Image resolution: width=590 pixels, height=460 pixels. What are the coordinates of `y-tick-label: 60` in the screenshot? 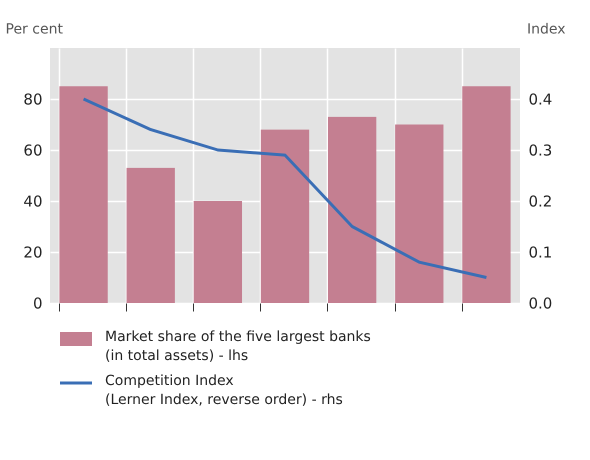 It's located at (32, 151).